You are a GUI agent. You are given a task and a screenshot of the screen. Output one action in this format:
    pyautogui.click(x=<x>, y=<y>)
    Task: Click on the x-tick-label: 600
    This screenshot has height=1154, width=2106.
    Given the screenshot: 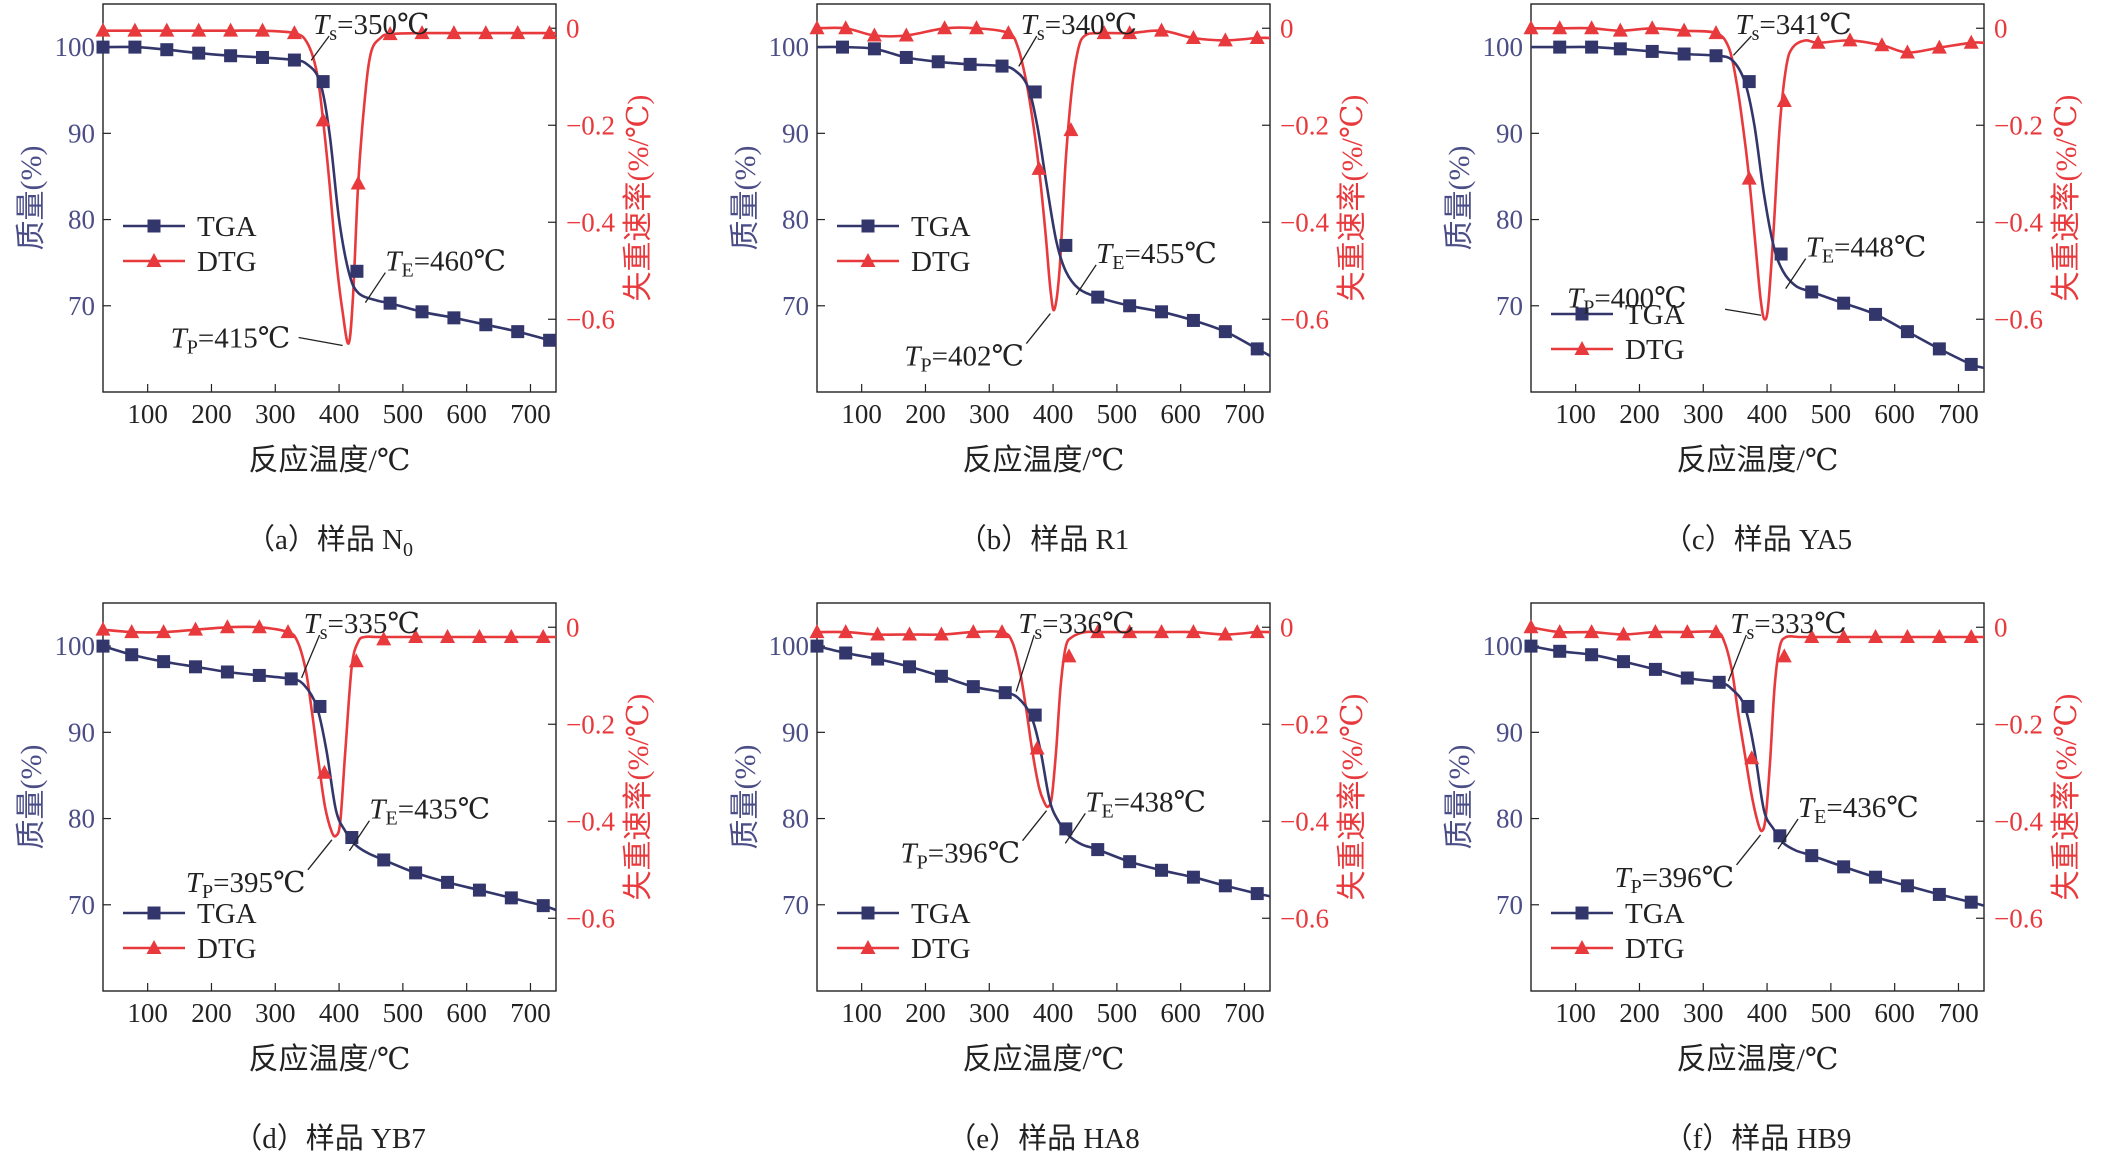 What is the action you would take?
    pyautogui.click(x=466, y=414)
    